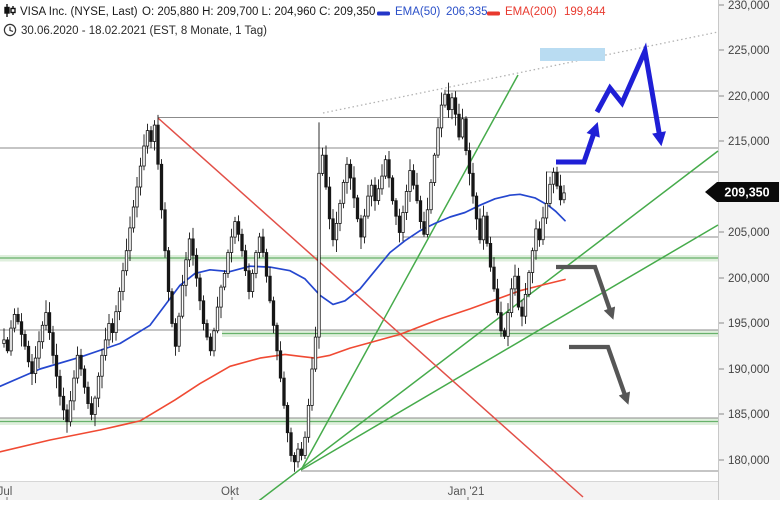 Image resolution: width=780 pixels, height=505 pixels. What do you see at coordinates (749, 250) in the screenshot?
I see `y-axis-strip` at bounding box center [749, 250].